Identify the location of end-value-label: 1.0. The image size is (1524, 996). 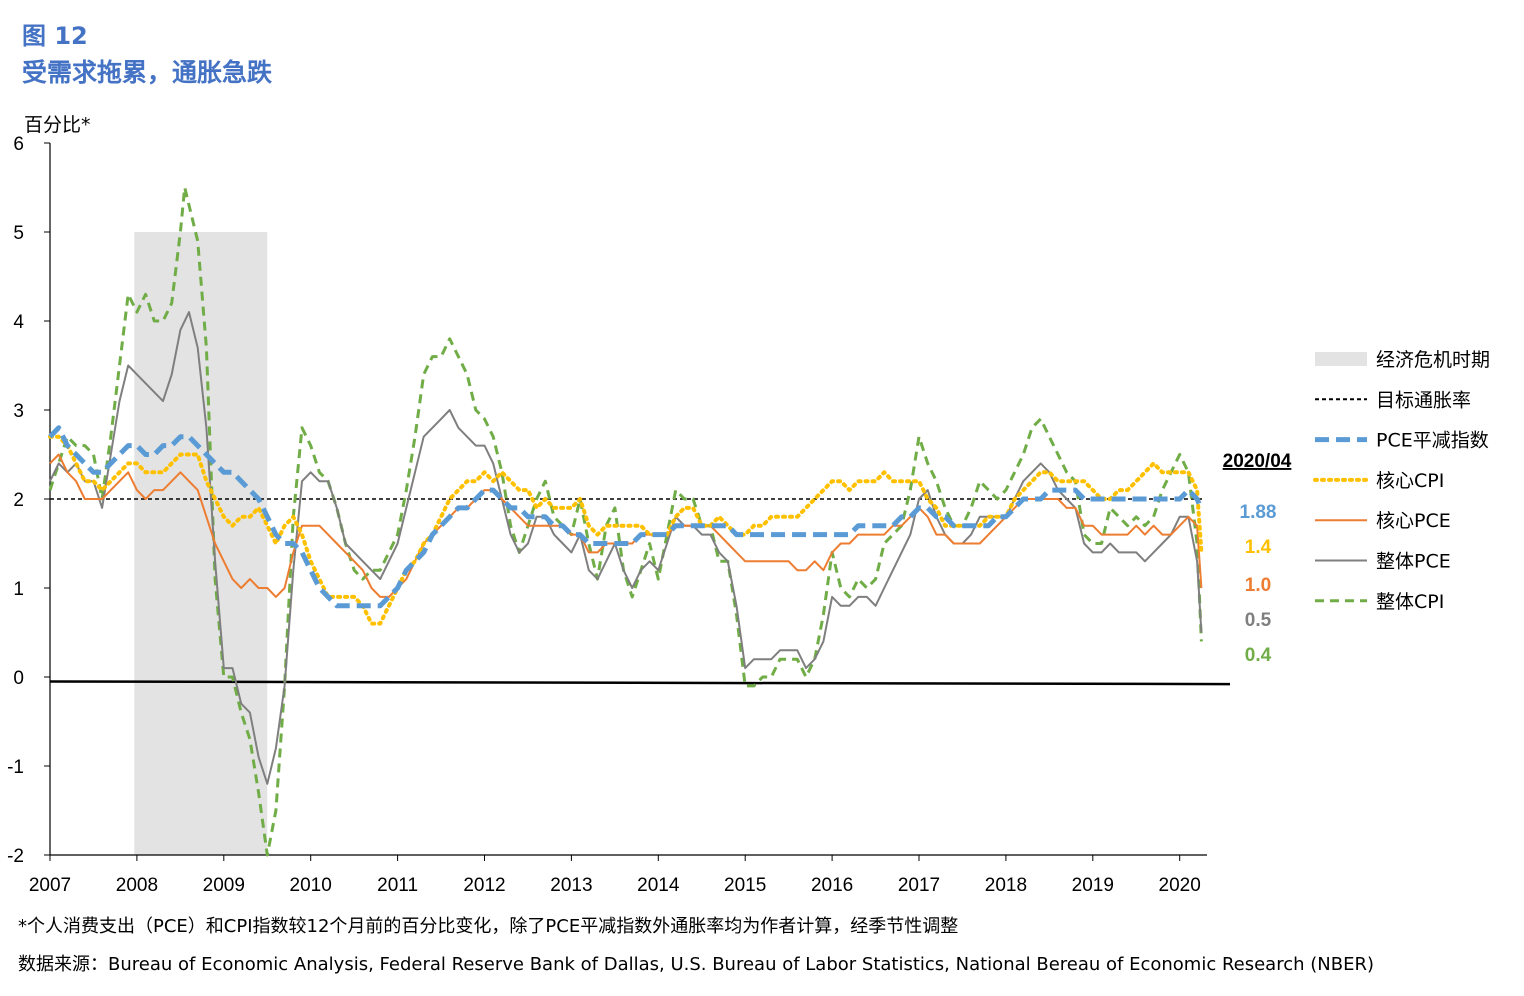
(1258, 585).